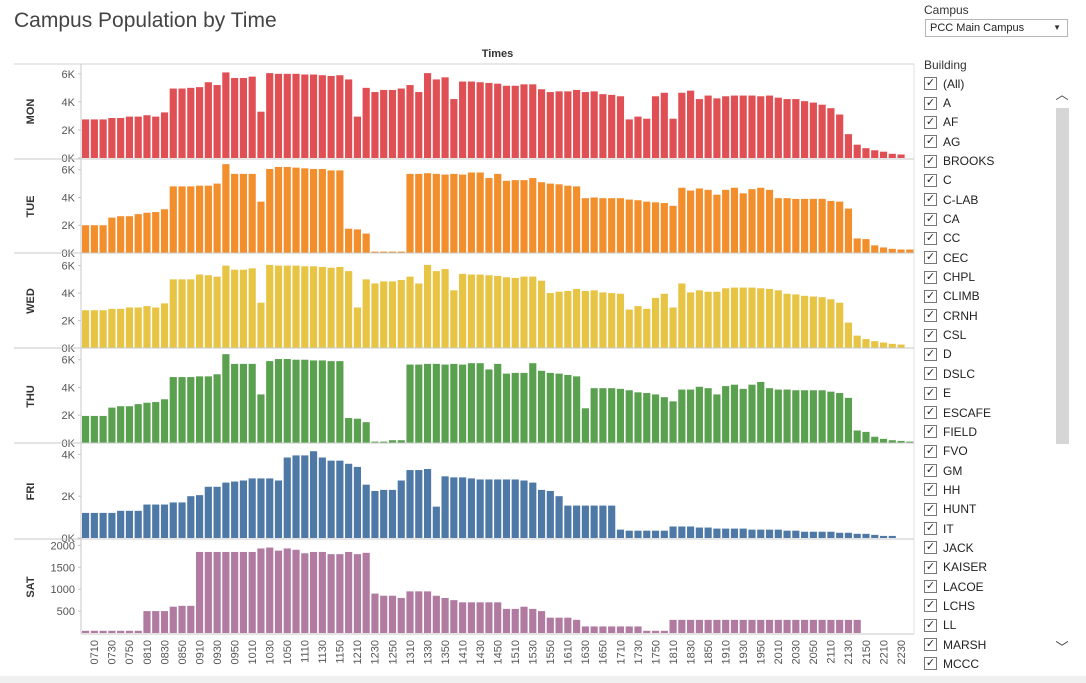 This screenshot has height=683, width=1086. What do you see at coordinates (988, 354) in the screenshot?
I see `building-option: ✓ D` at bounding box center [988, 354].